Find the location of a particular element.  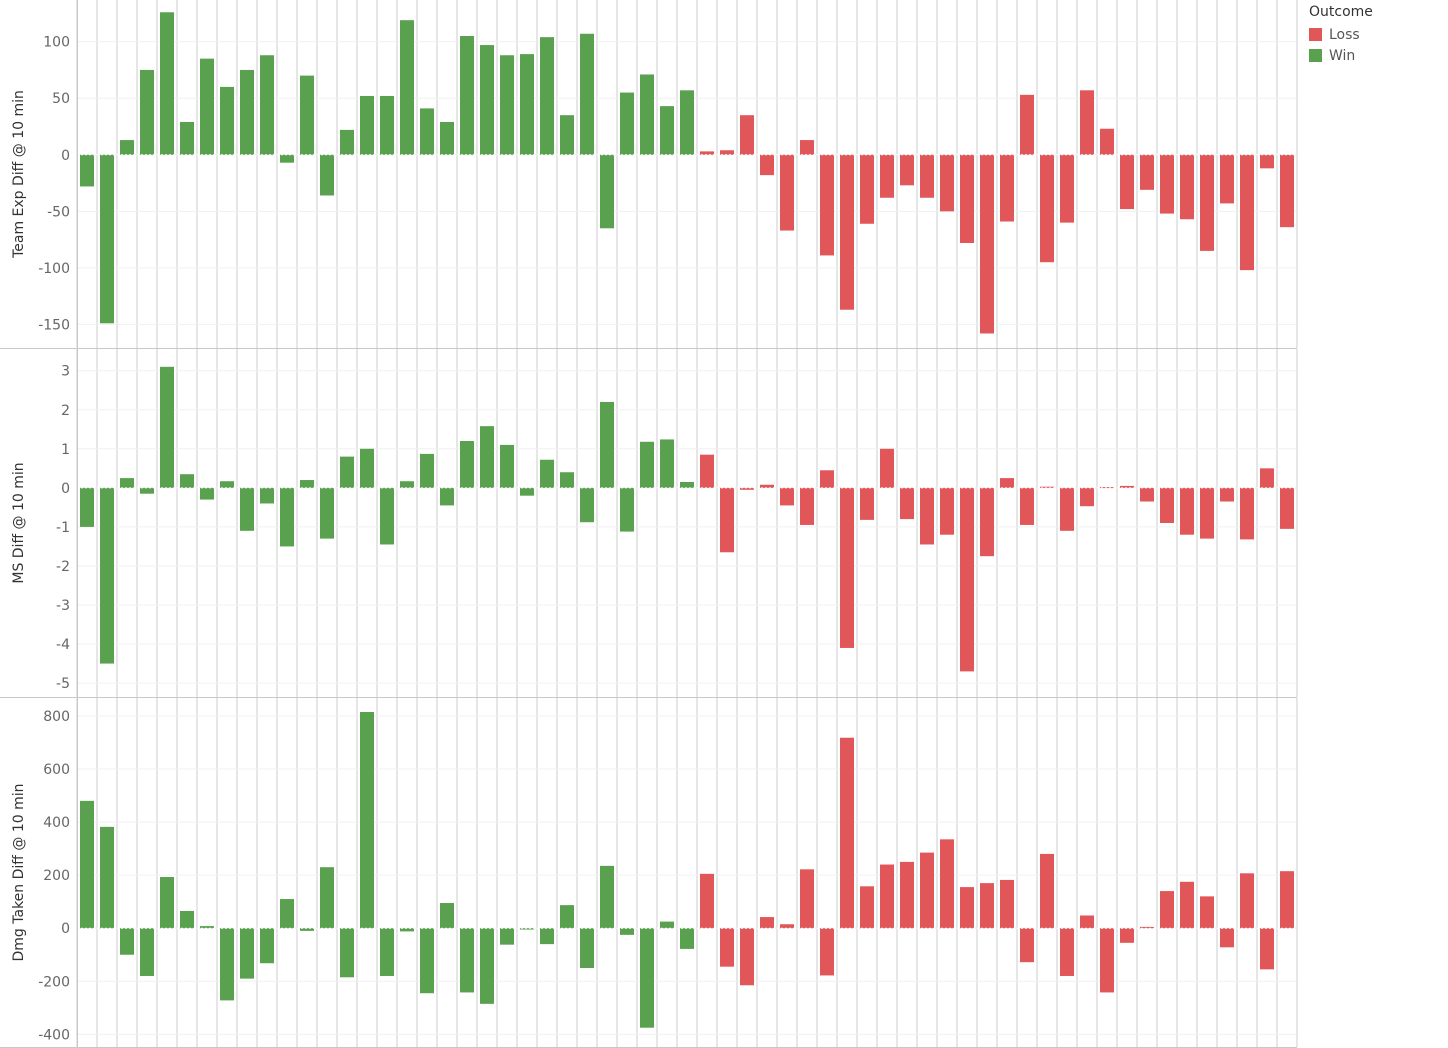

legend-item-win: Win is located at coordinates (1341, 55).